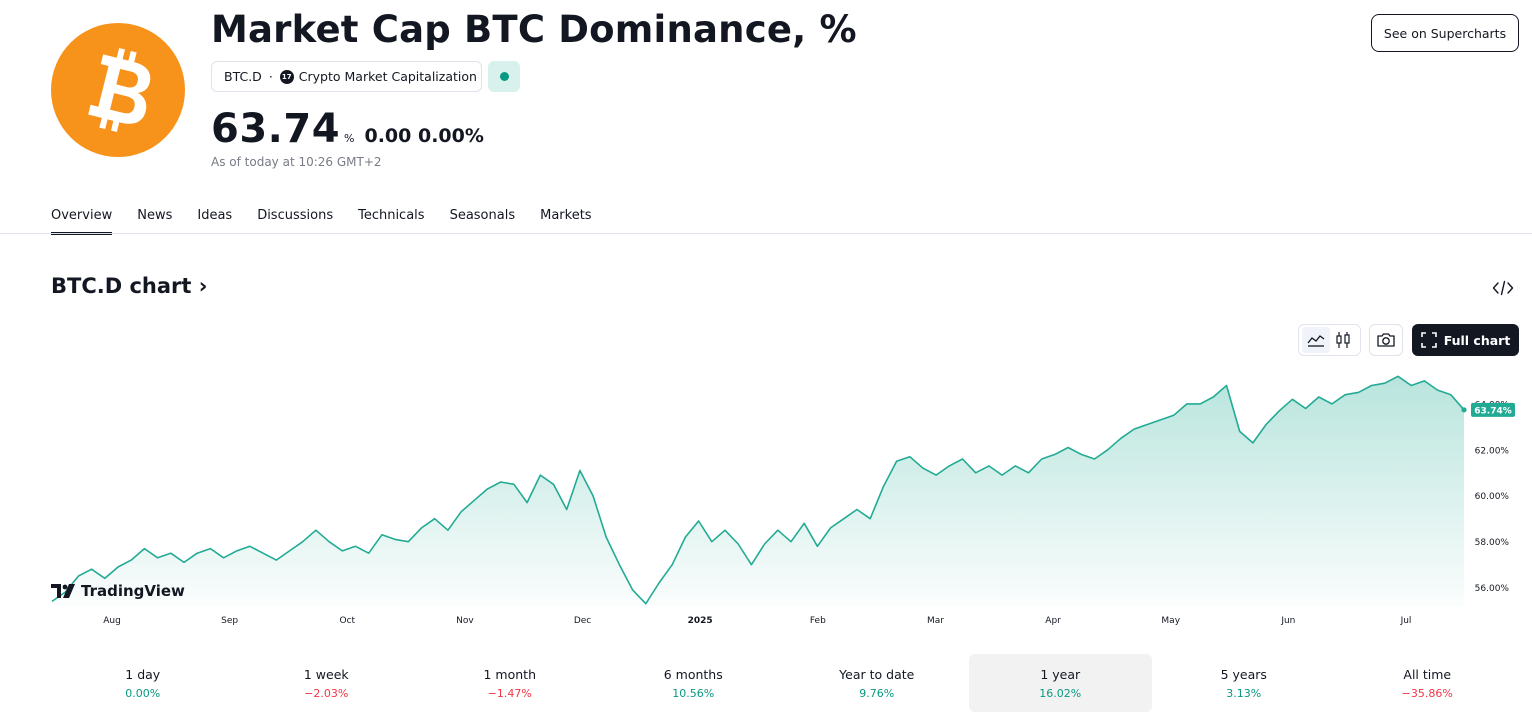 Image resolution: width=1532 pixels, height=724 pixels. Describe the element at coordinates (326, 693) in the screenshot. I see `range-change: −2.03%` at that location.